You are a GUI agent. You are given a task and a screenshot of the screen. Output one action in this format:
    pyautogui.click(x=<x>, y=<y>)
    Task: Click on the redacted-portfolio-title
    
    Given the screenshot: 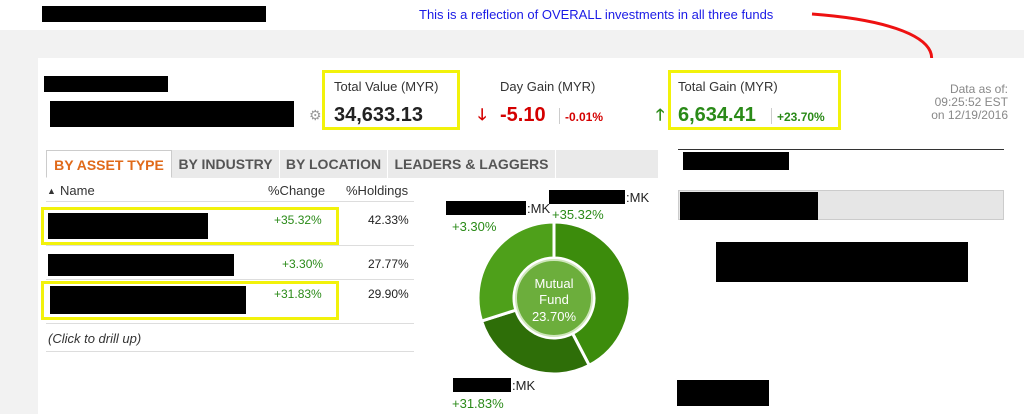 What is the action you would take?
    pyautogui.click(x=154, y=14)
    